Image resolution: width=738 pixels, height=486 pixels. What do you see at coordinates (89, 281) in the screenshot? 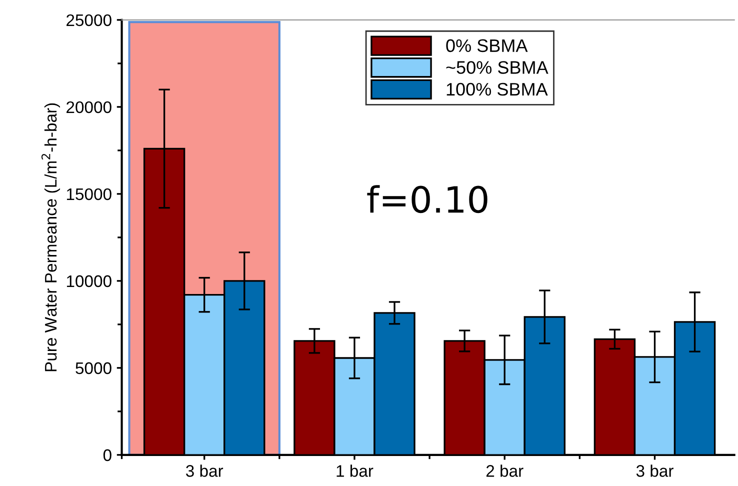
I see `y-tick-label: 10000` at bounding box center [89, 281].